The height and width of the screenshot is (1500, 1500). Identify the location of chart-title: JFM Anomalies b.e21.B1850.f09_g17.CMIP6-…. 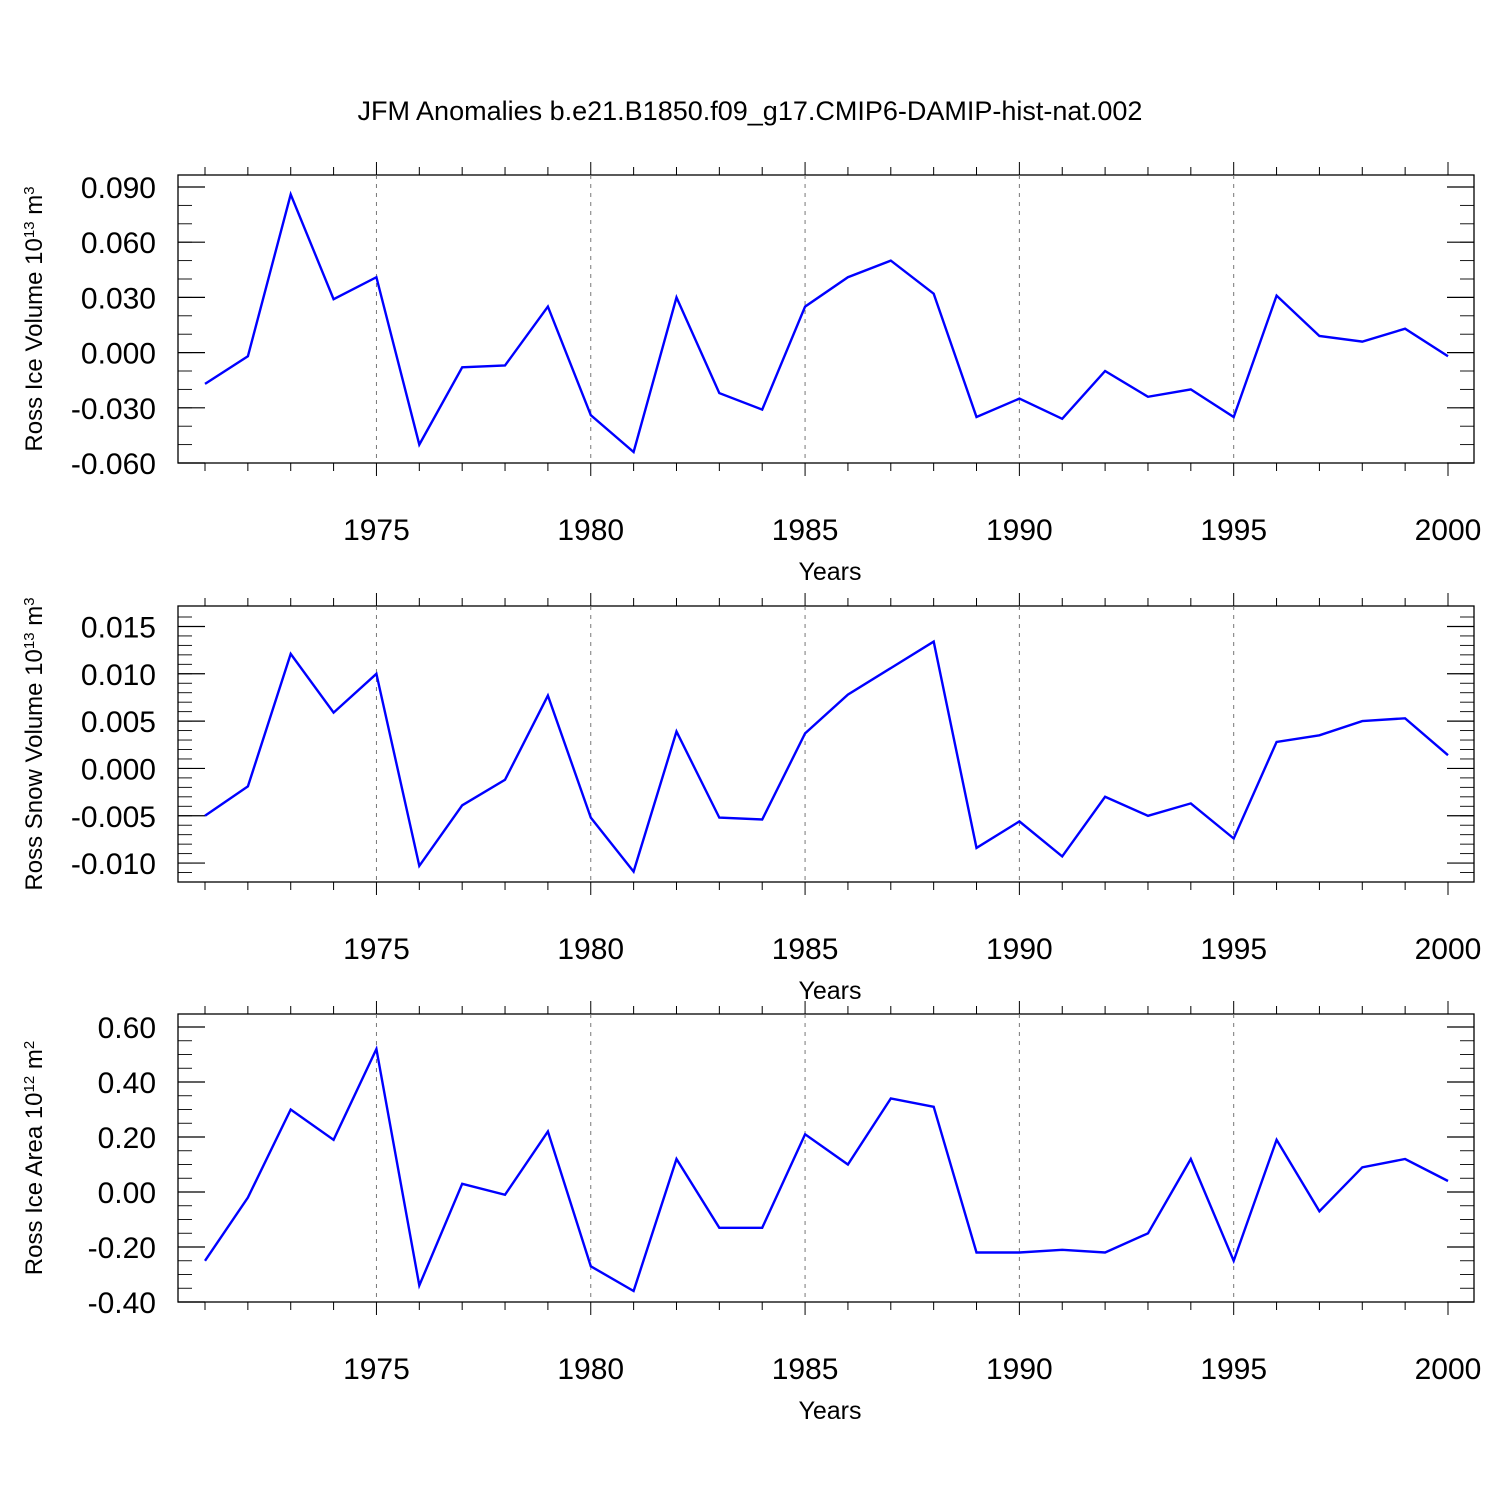
(750, 111).